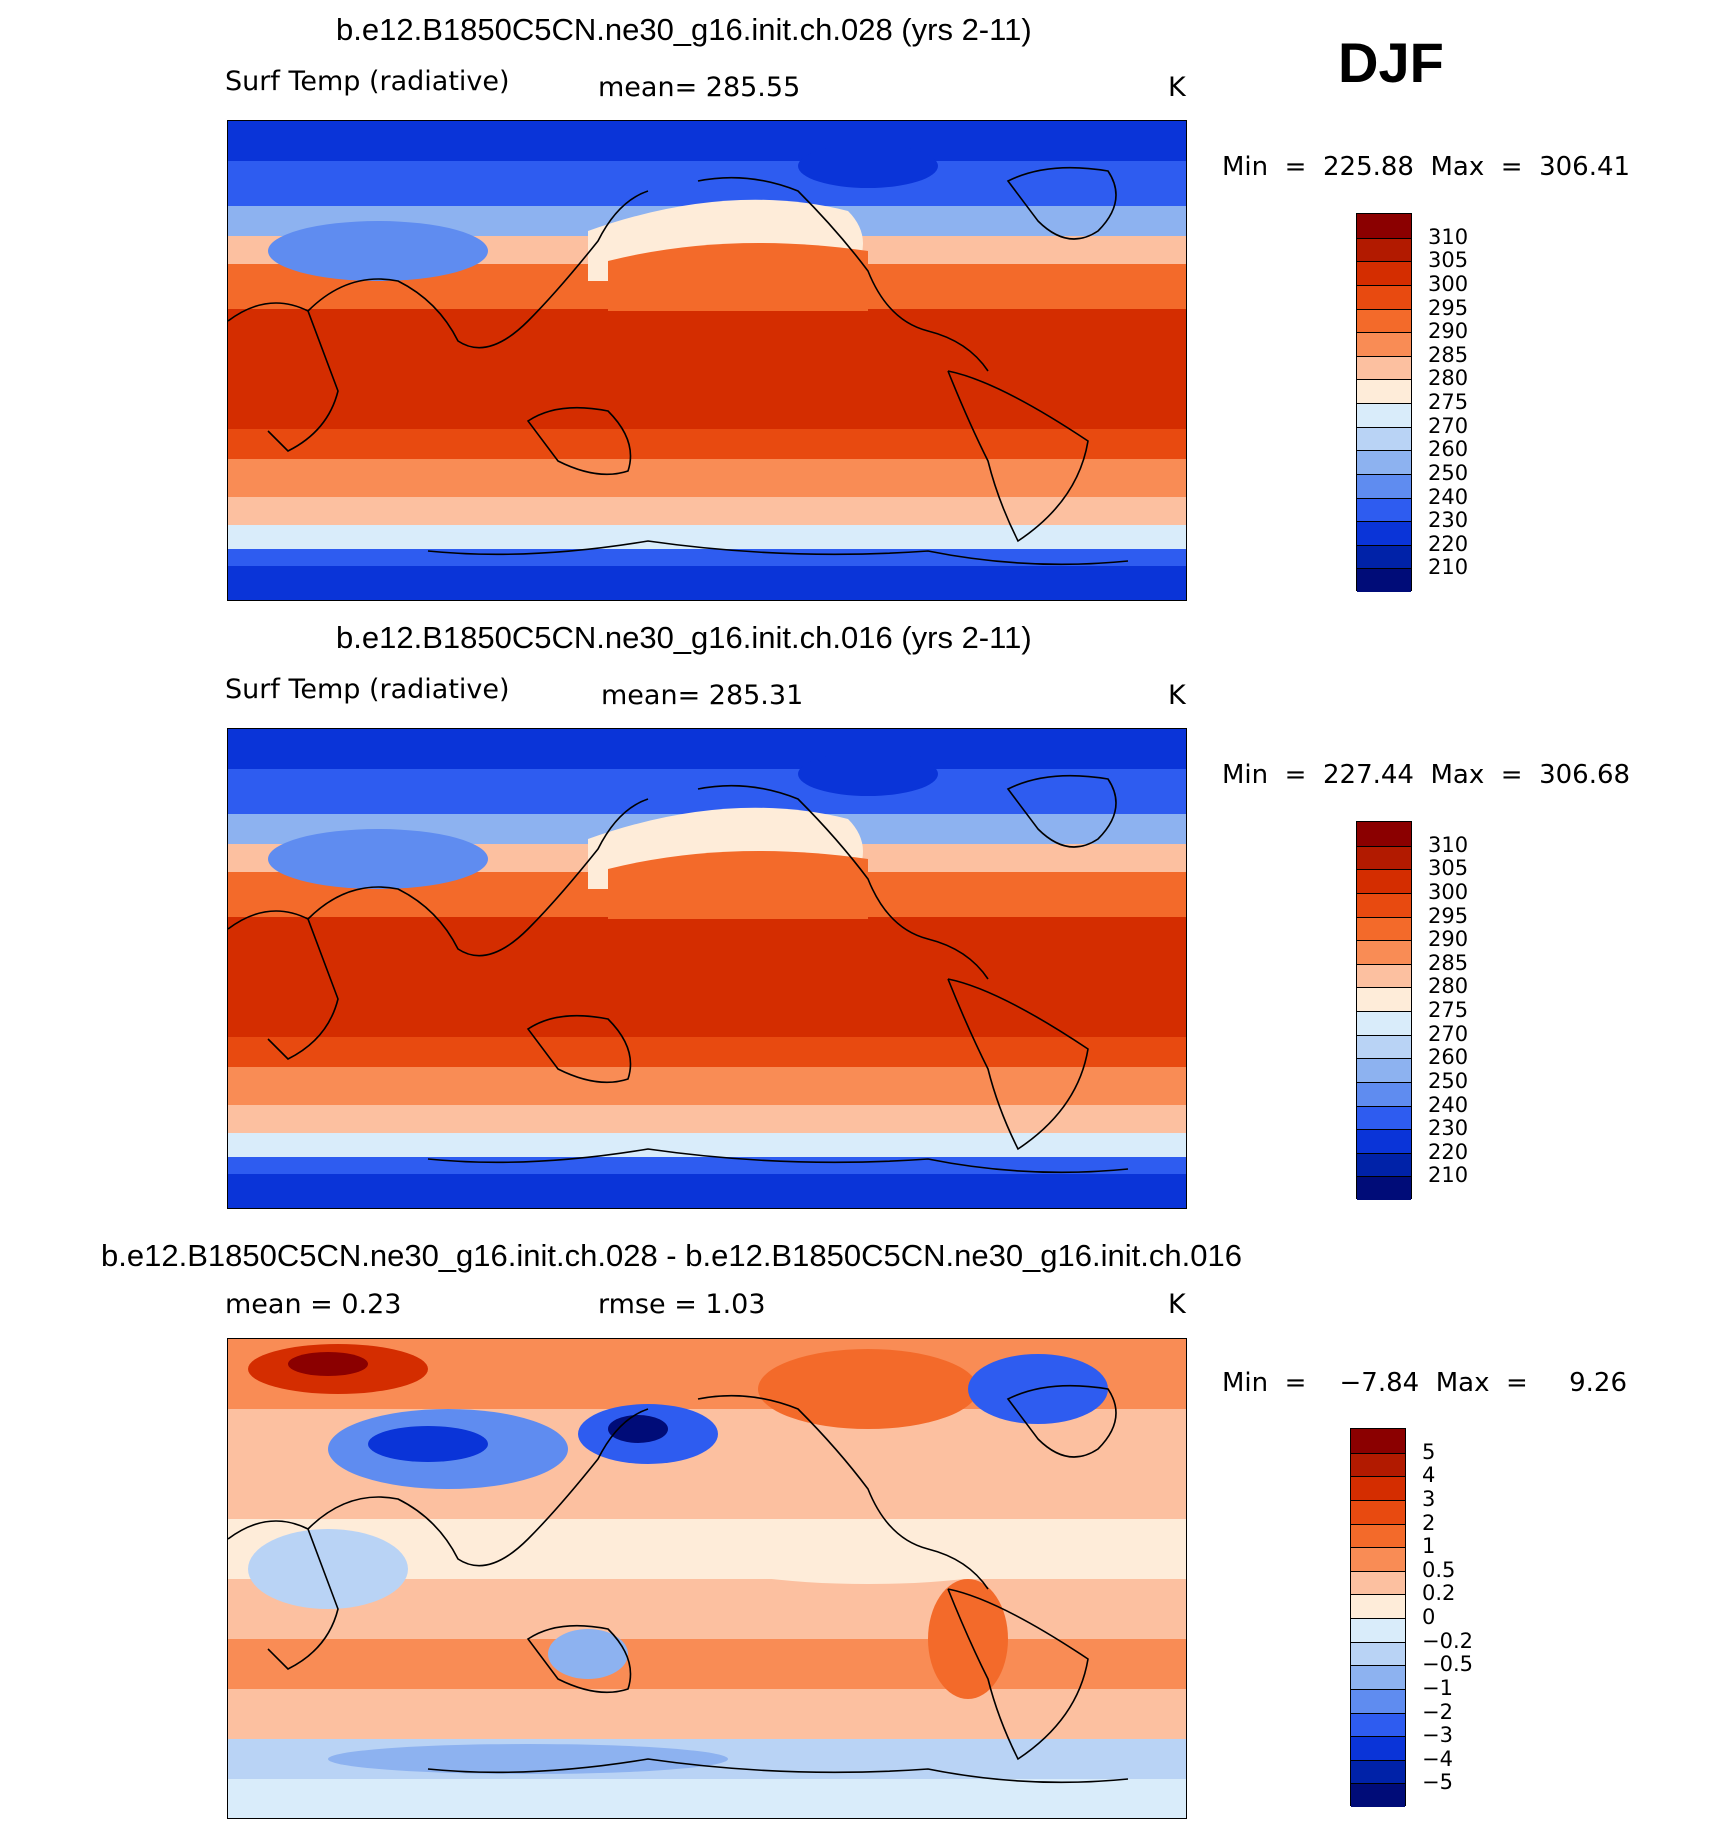 This screenshot has width=1710, height=1825. What do you see at coordinates (702, 695) in the screenshot?
I see `panel-2-mean: mean= 285.31` at bounding box center [702, 695].